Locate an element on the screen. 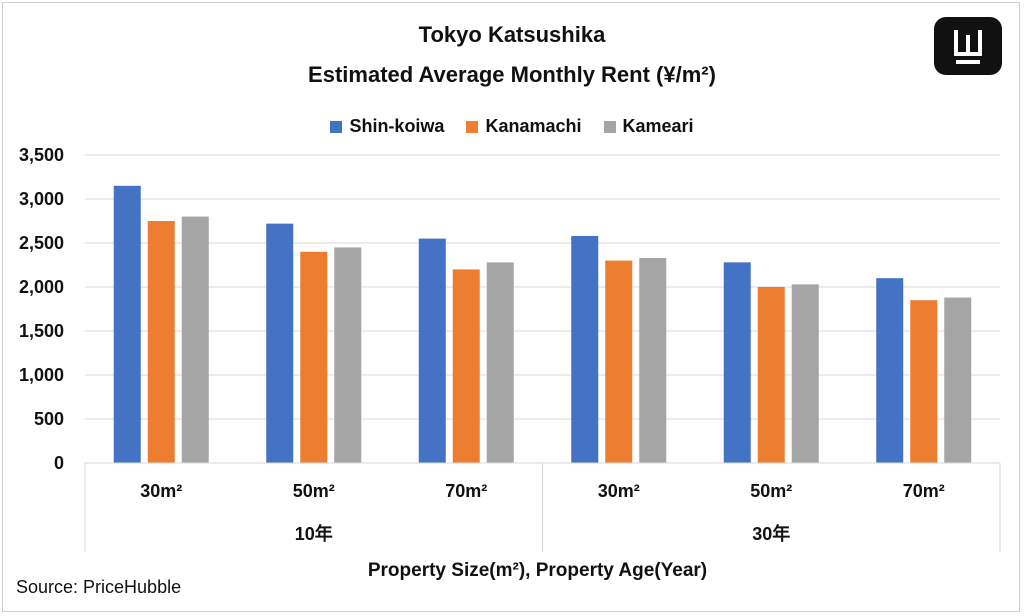 The width and height of the screenshot is (1024, 616). legend-item-kanamachi: Kanamachi is located at coordinates (524, 126).